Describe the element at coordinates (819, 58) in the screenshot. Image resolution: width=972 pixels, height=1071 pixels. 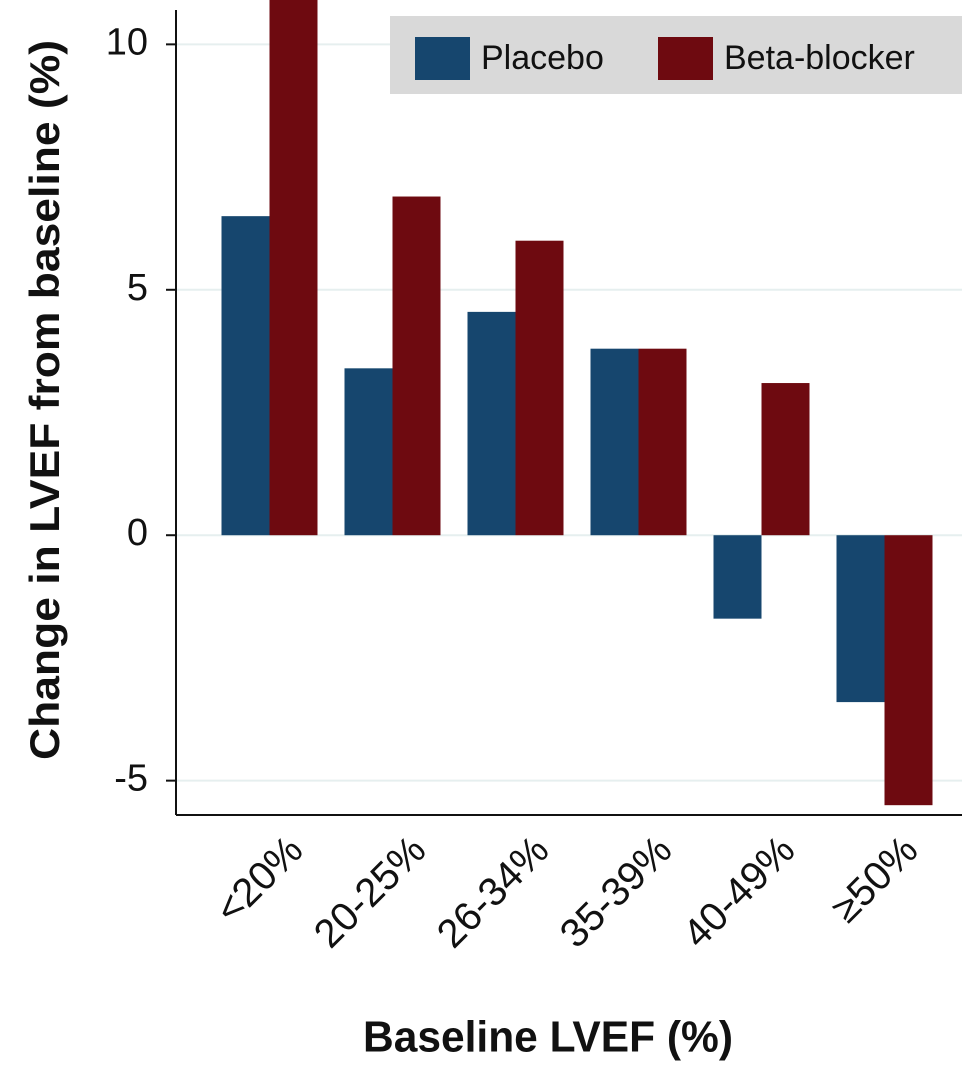
I see `legend-label: Beta-blocker` at that location.